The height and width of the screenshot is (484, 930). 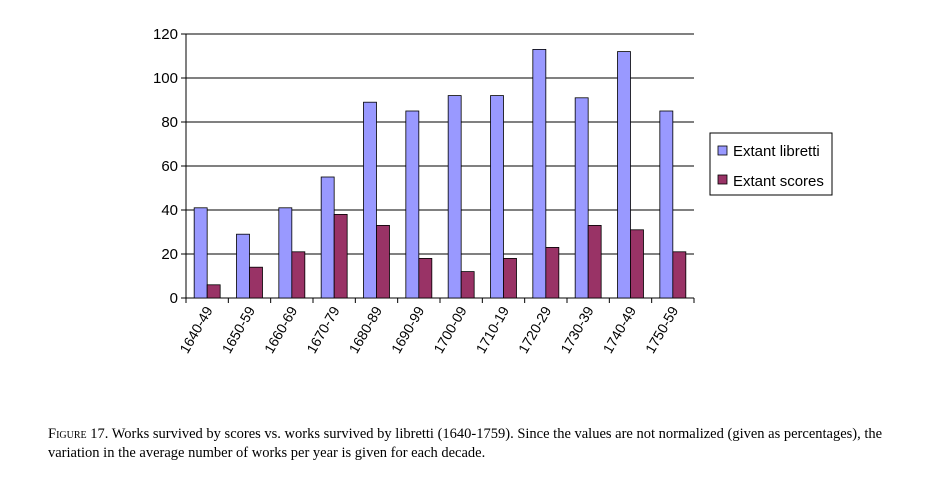 I want to click on x-tick-label: 1720-29, so click(x=535, y=329).